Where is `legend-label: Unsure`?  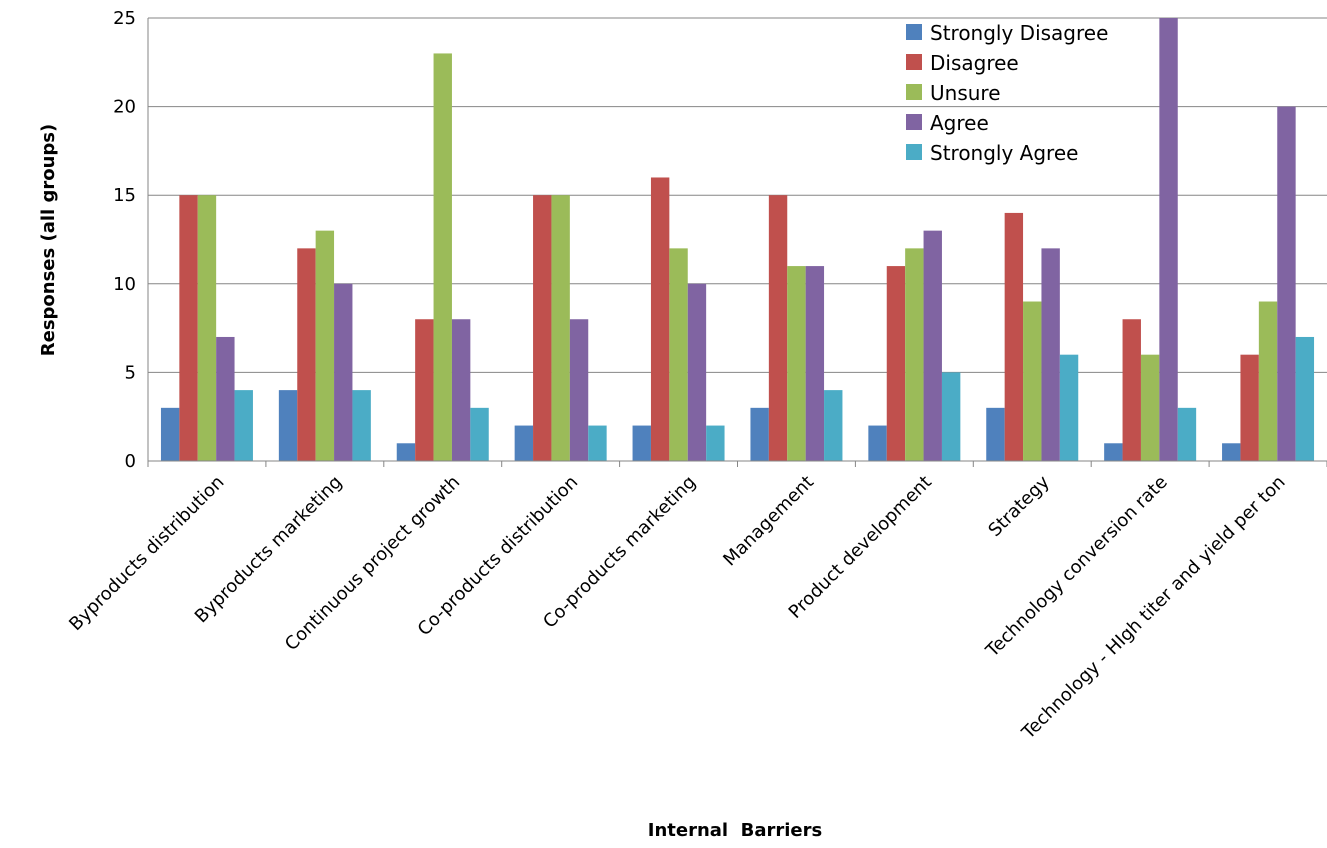 legend-label: Unsure is located at coordinates (965, 93).